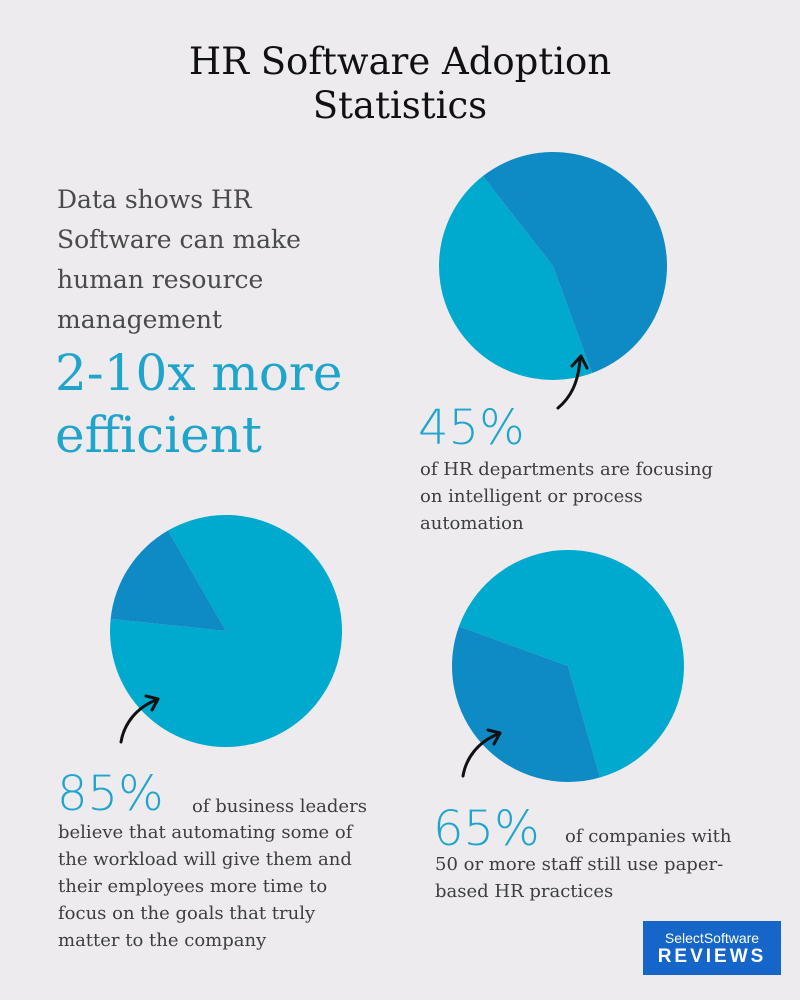 This screenshot has width=800, height=1000. I want to click on highlight-line-1: 2-10x more, so click(199, 373).